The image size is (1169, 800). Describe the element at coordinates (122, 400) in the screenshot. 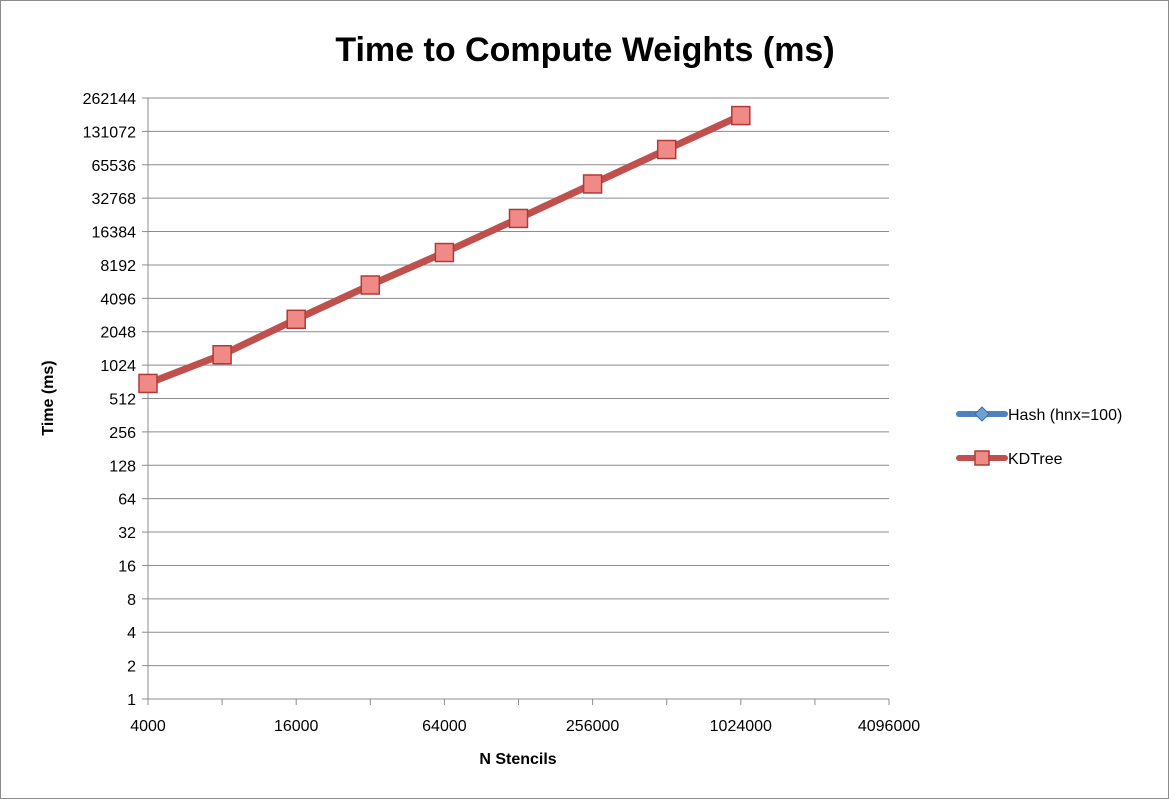

I see `y-tick-label: 512` at that location.